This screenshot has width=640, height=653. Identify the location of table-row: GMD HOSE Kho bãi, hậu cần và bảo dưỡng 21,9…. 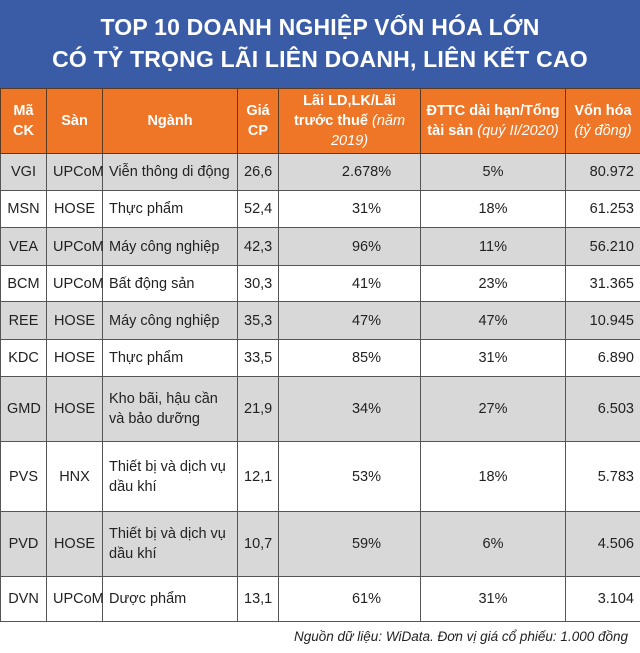
(320, 409).